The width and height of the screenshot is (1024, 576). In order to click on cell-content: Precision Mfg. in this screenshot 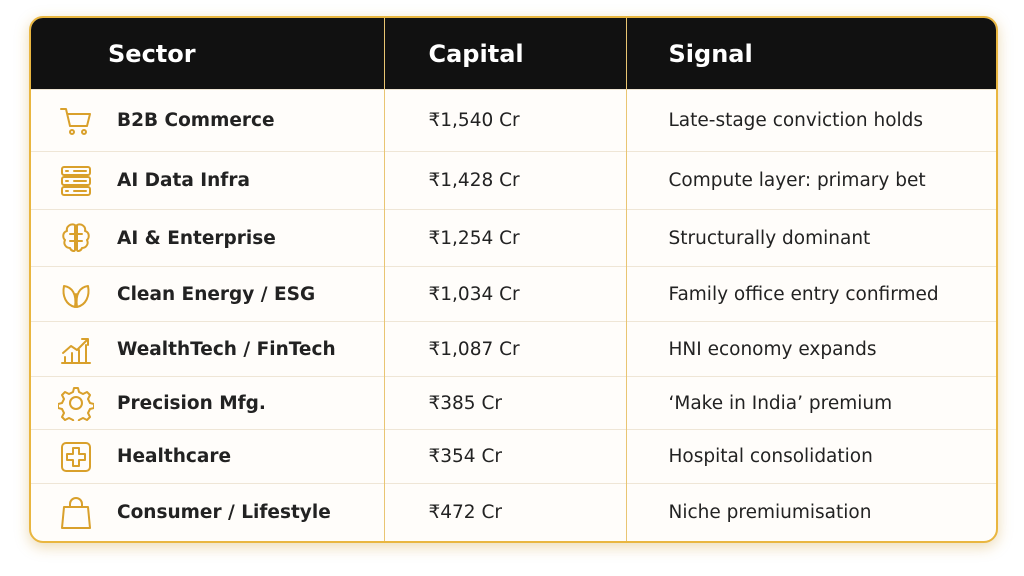, I will do `click(207, 403)`.